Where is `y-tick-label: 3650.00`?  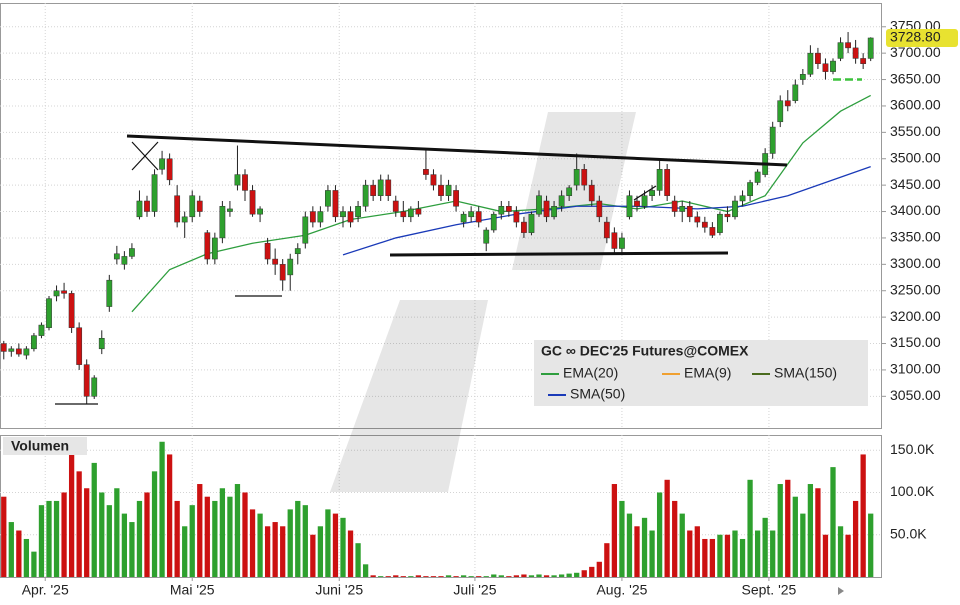
y-tick-label: 3650.00 is located at coordinates (915, 78).